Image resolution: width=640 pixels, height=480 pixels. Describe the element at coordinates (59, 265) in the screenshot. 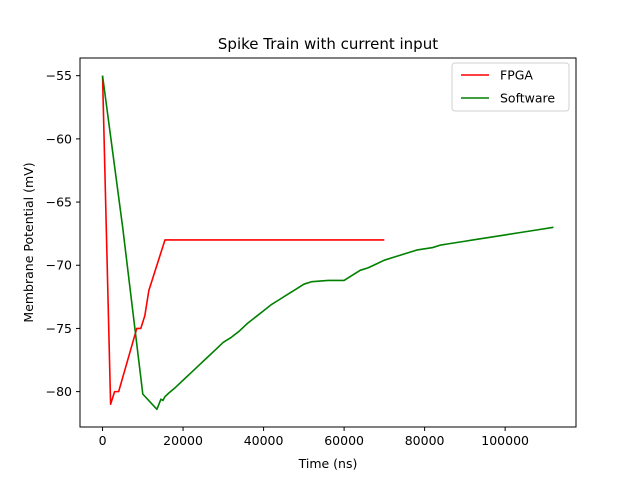

I see `y-tick-label: −70` at that location.